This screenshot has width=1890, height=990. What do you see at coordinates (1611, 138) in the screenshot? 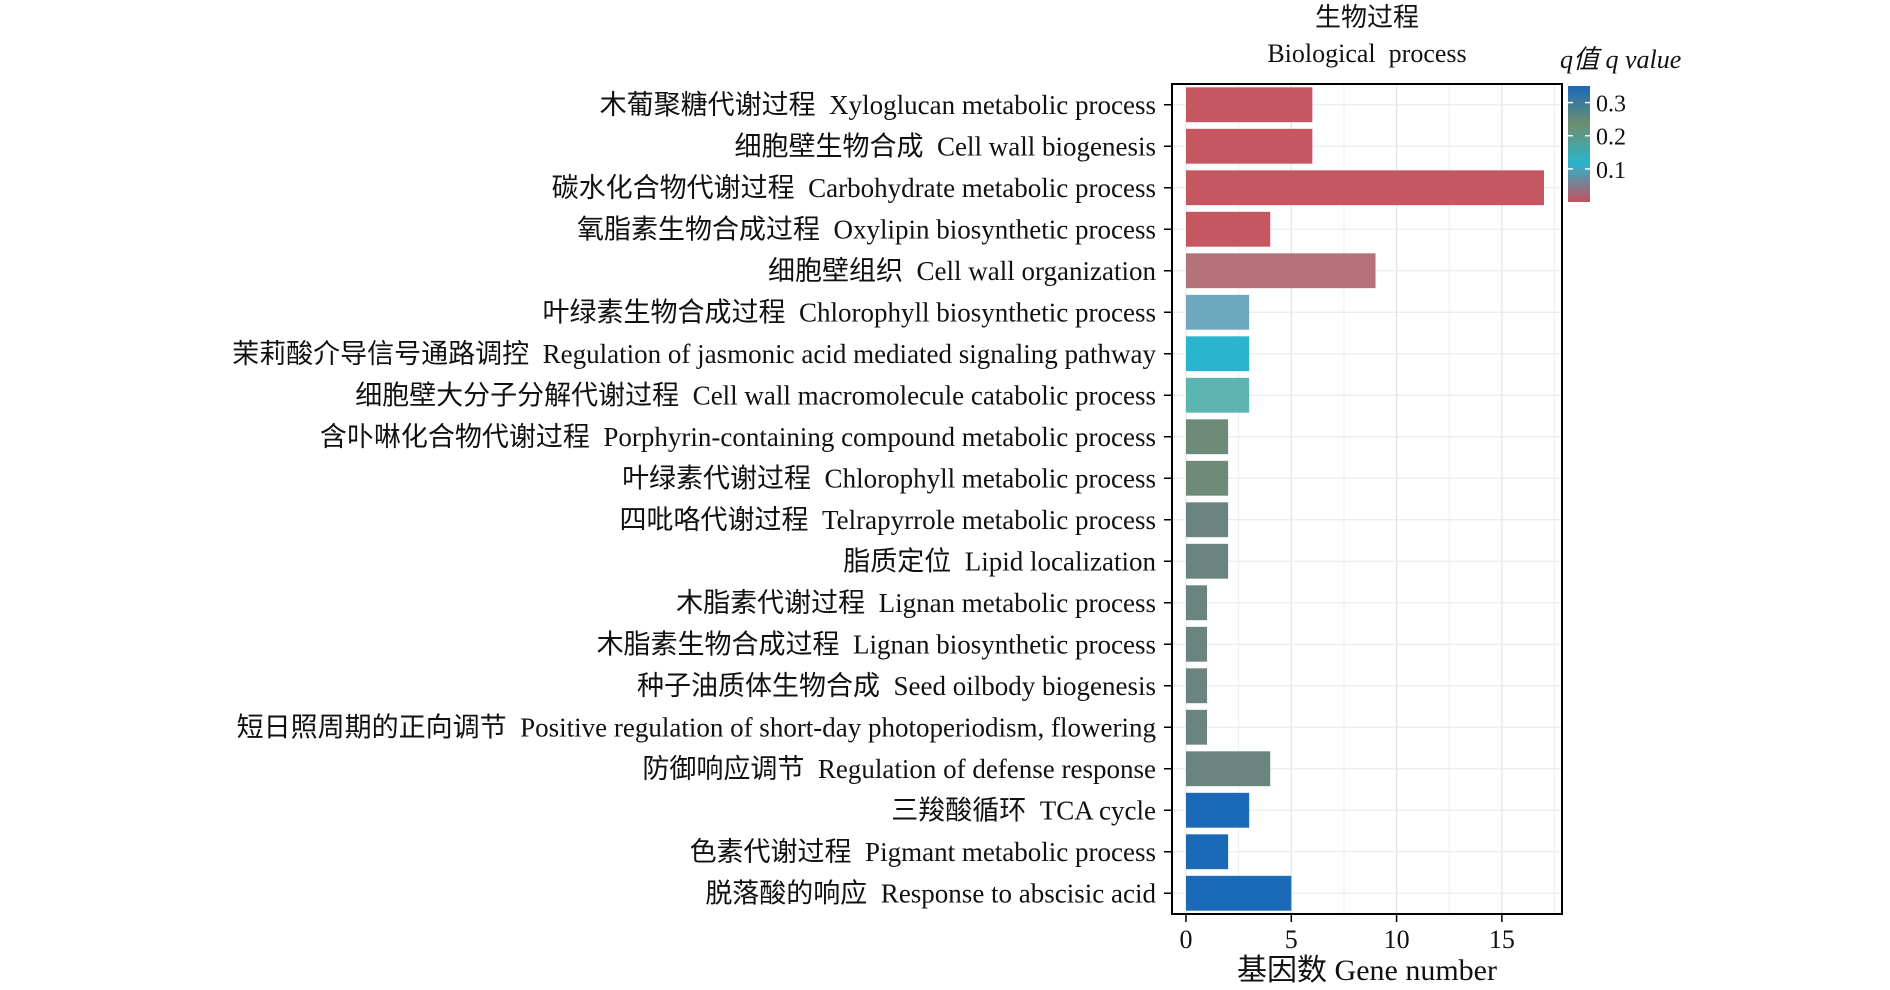
I see `legend-tick-label: 0.2` at bounding box center [1611, 138].